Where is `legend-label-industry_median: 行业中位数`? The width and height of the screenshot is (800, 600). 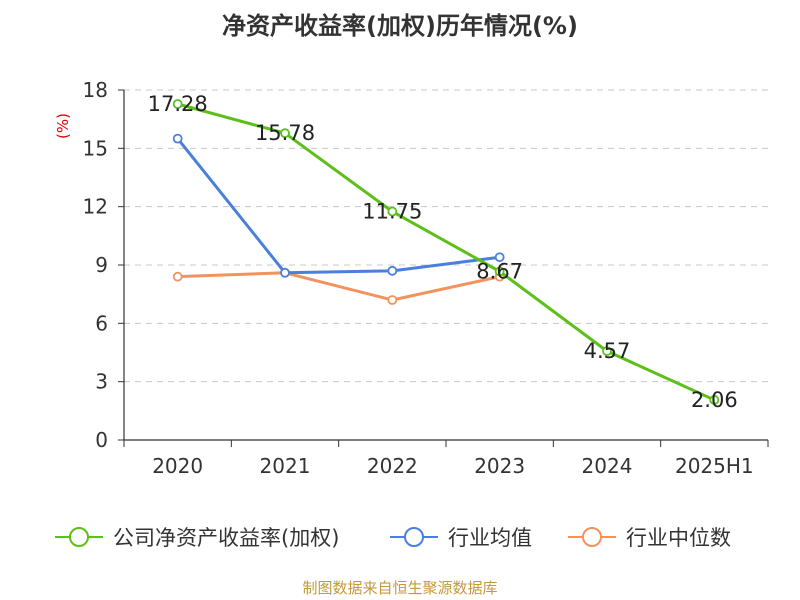 legend-label-industry_median: 行业中位数 is located at coordinates (678, 538).